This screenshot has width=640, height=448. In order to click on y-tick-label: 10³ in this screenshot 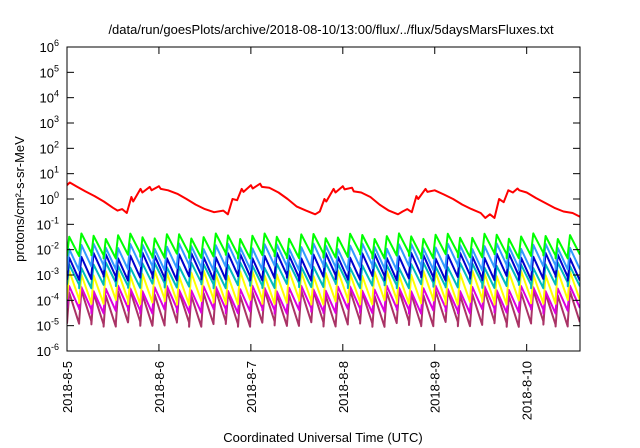, I will do `click(49, 122)`.